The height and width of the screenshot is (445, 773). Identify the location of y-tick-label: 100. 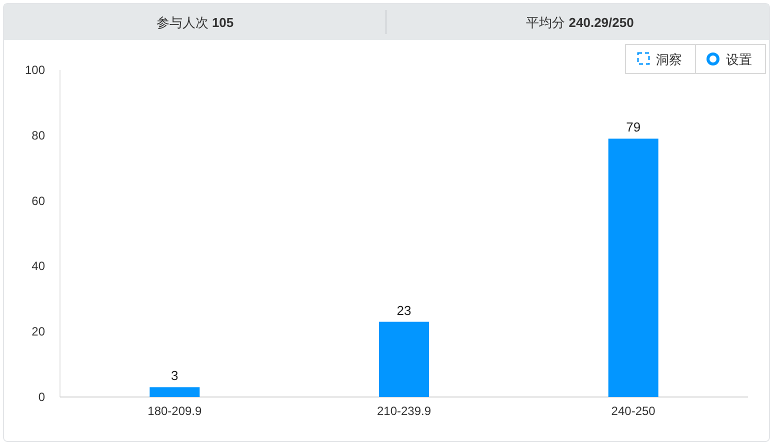
(35, 70).